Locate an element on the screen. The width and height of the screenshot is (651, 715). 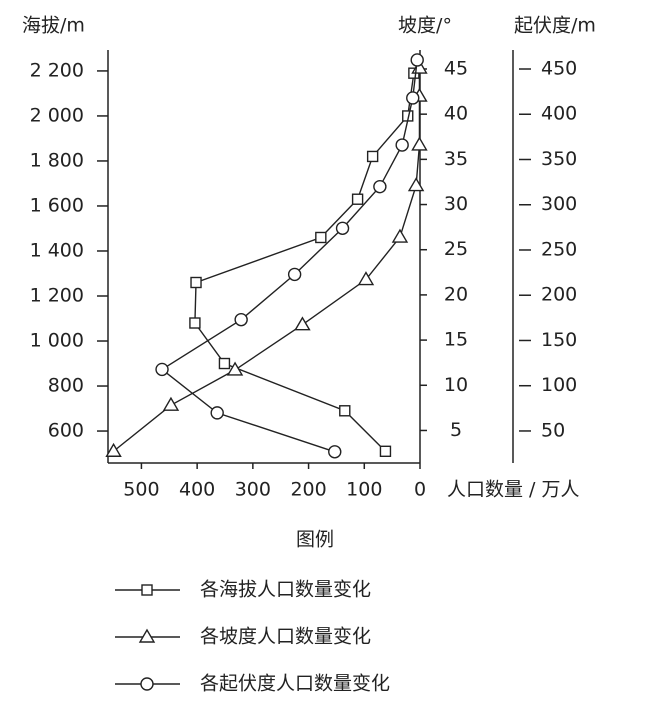
y2-tick-label: 45 is located at coordinates (456, 68).